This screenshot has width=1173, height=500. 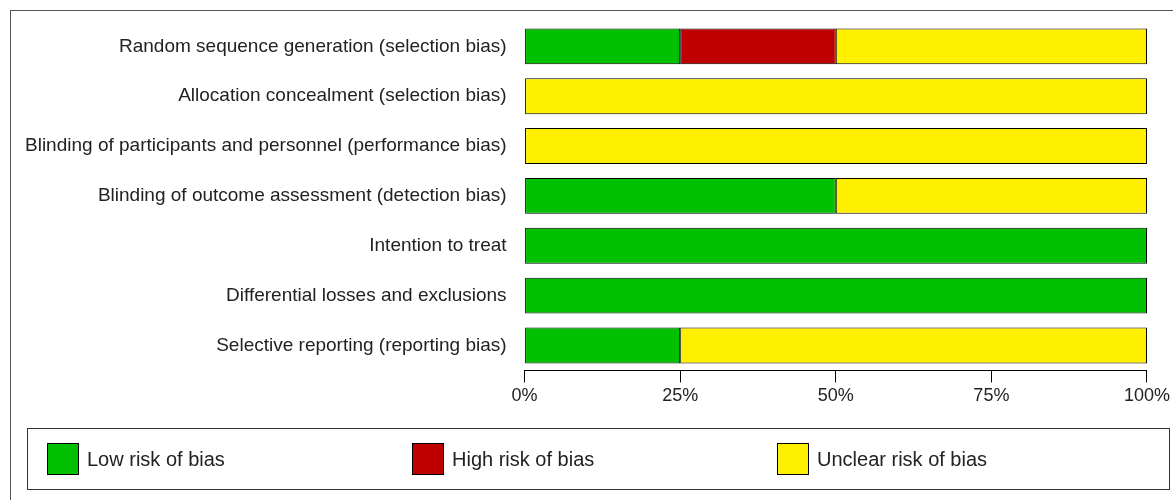 What do you see at coordinates (835, 395) in the screenshot?
I see `x-tick-label: 50%` at bounding box center [835, 395].